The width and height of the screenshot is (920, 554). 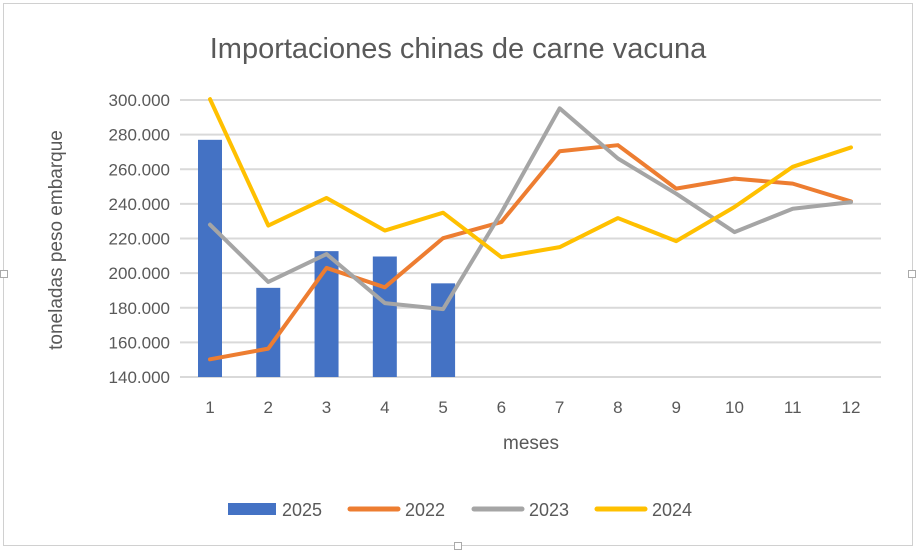 What do you see at coordinates (139, 273) in the screenshot?
I see `y-tick-label: 200.000` at bounding box center [139, 273].